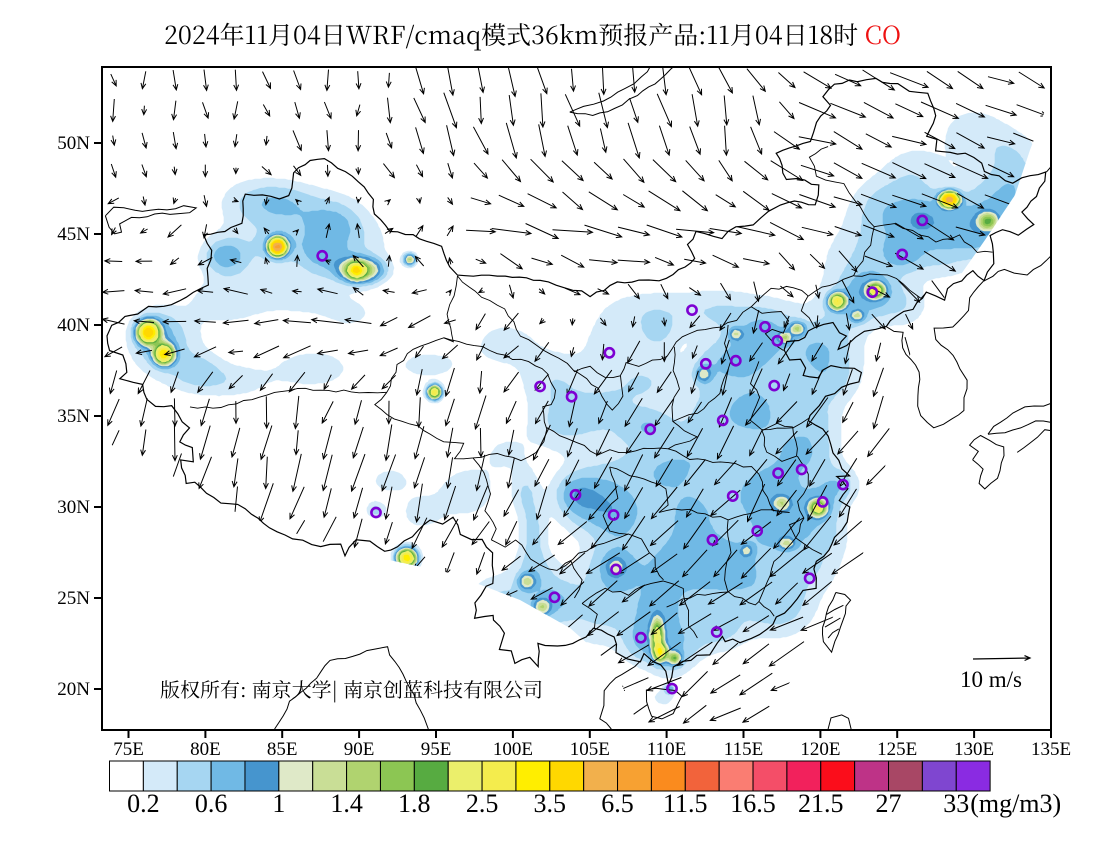 This screenshot has width=1100, height=850. What do you see at coordinates (436, 749) in the screenshot?
I see `svg-text: 95E` at bounding box center [436, 749].